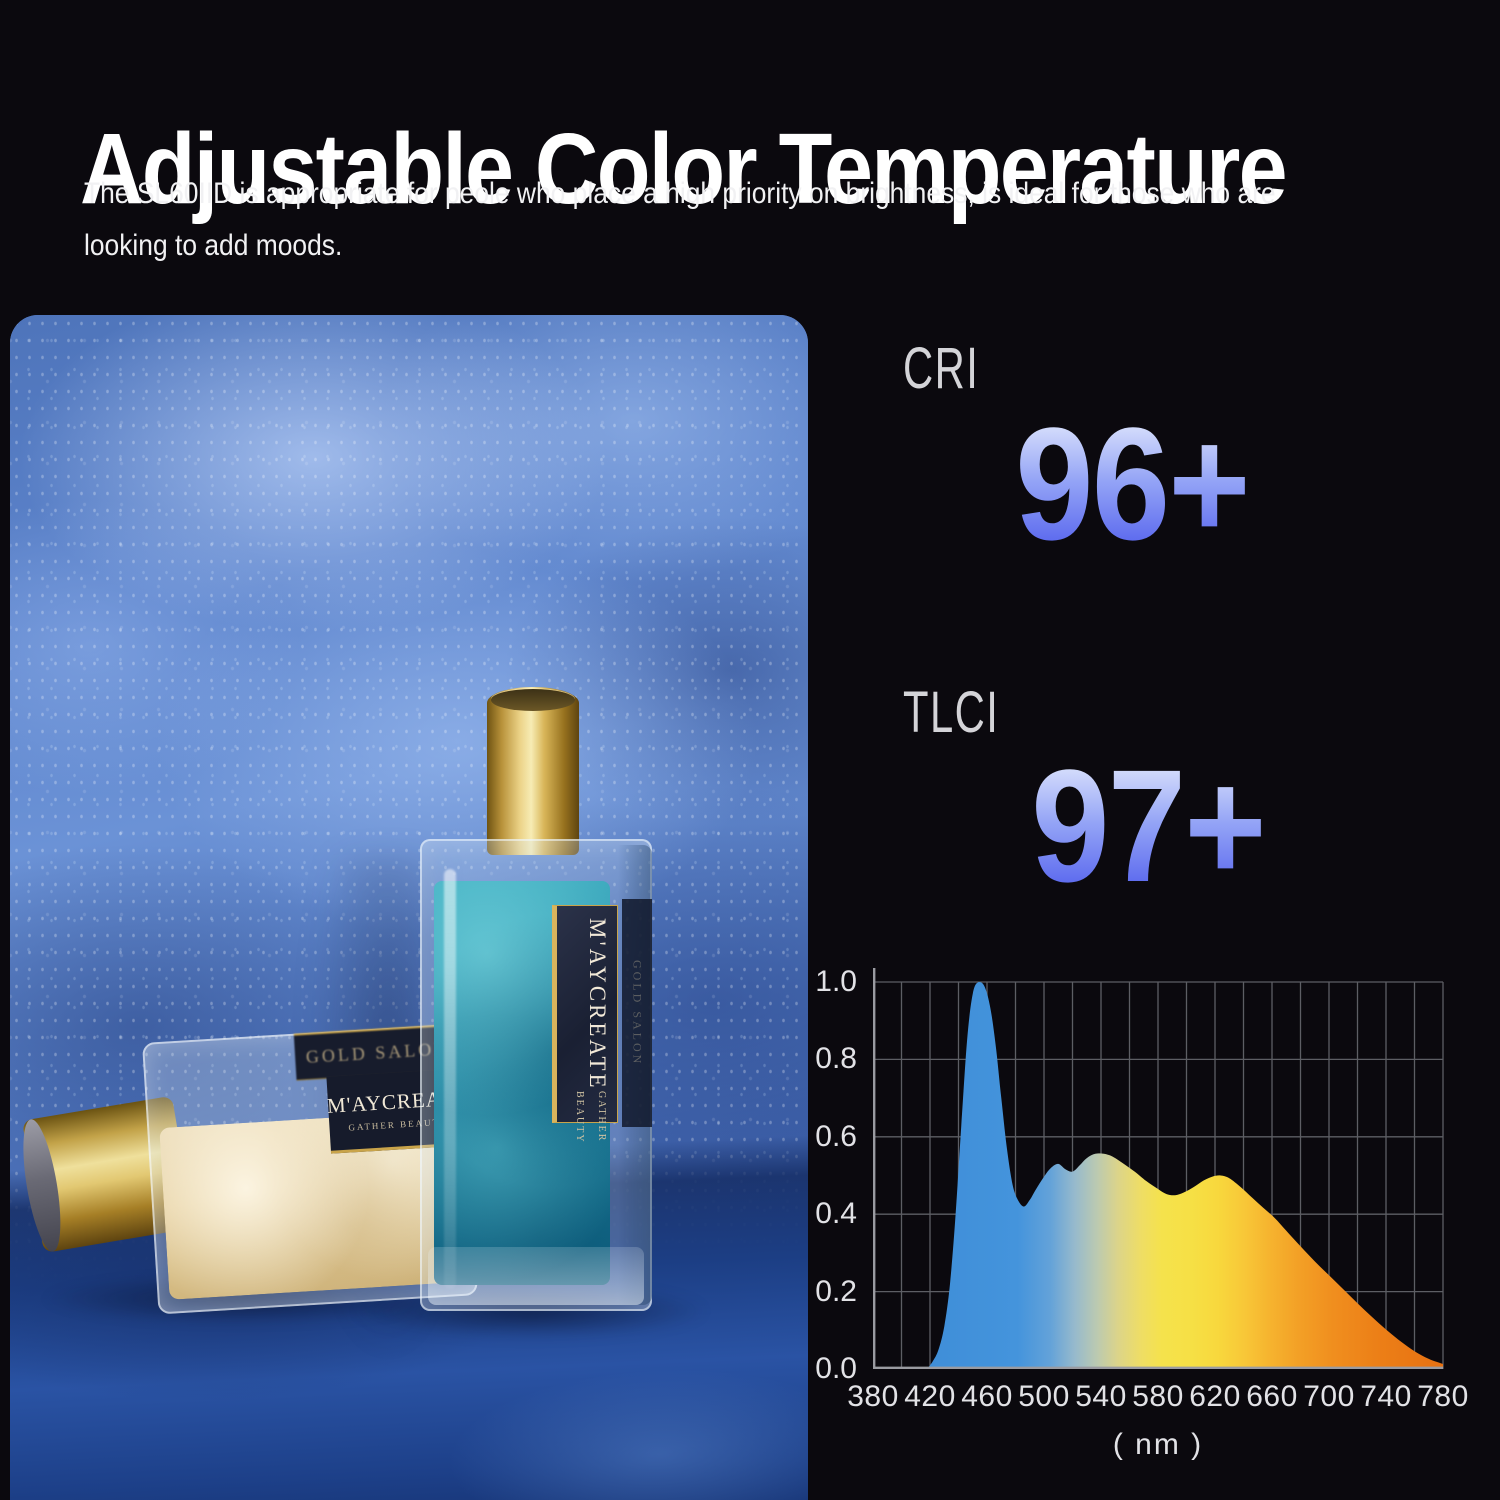 This screenshot has width=1500, height=1500. What do you see at coordinates (213, 245) in the screenshot?
I see `subtitle-line-2: looking to add moods.` at bounding box center [213, 245].